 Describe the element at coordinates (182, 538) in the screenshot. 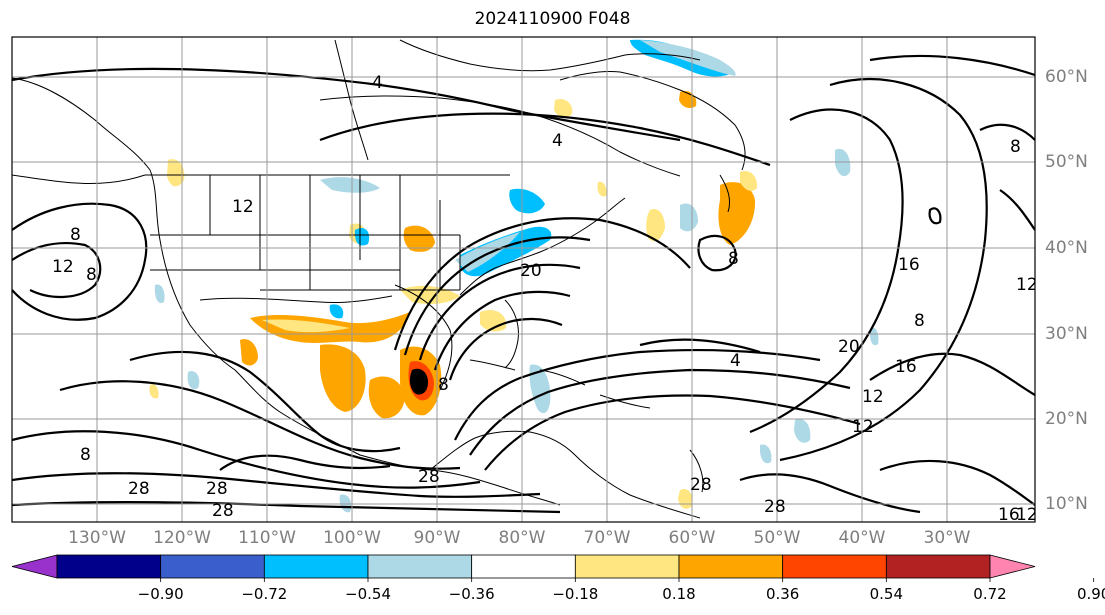

I see `longitude-label: 120°W` at that location.